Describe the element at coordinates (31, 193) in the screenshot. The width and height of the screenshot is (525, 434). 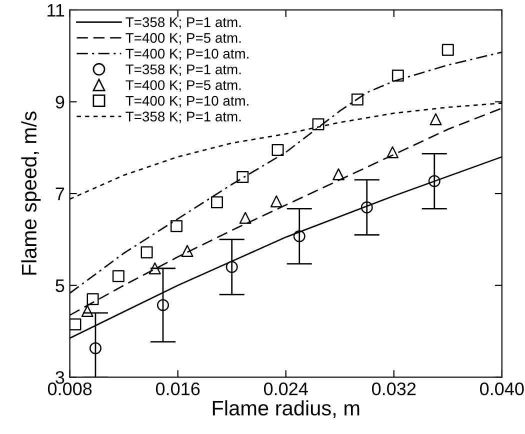
I see `y-axis-title: Flame speed, m/s` at that location.